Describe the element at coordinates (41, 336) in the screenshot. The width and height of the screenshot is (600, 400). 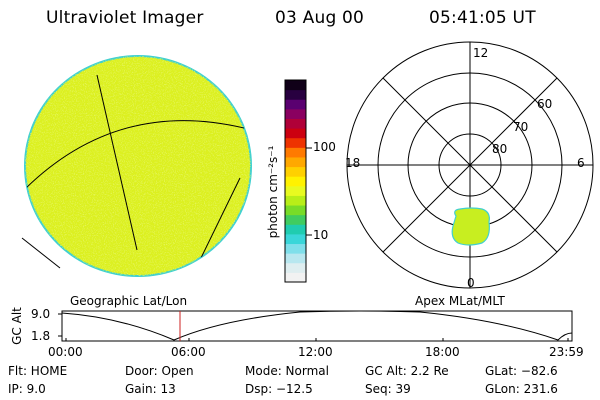
I see `timeline-ymin: 1.8` at that location.